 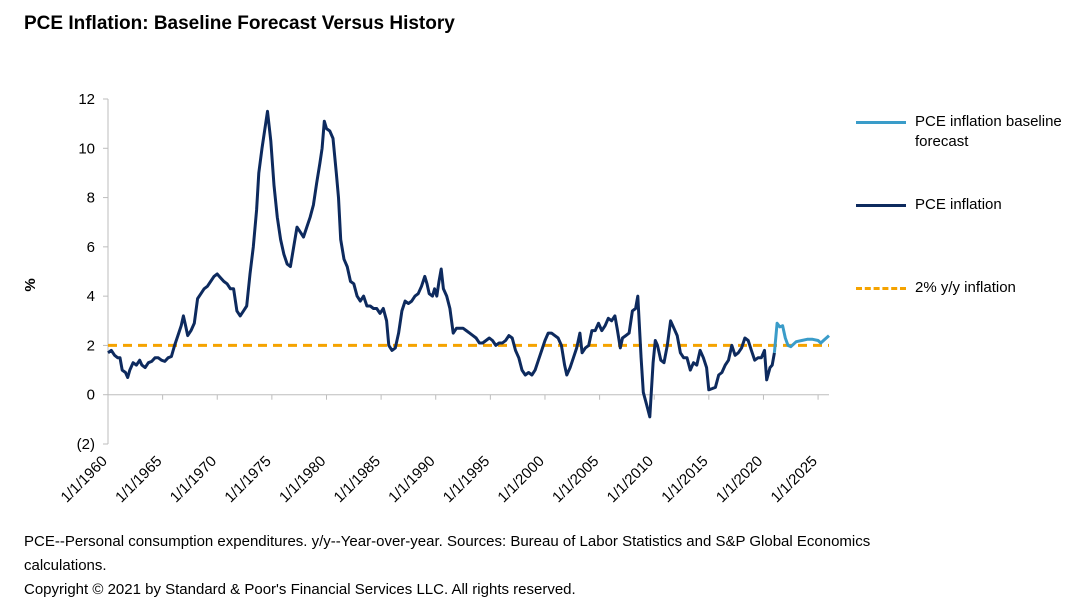 I want to click on x-tick-label: 1/1/1990, so click(x=411, y=479).